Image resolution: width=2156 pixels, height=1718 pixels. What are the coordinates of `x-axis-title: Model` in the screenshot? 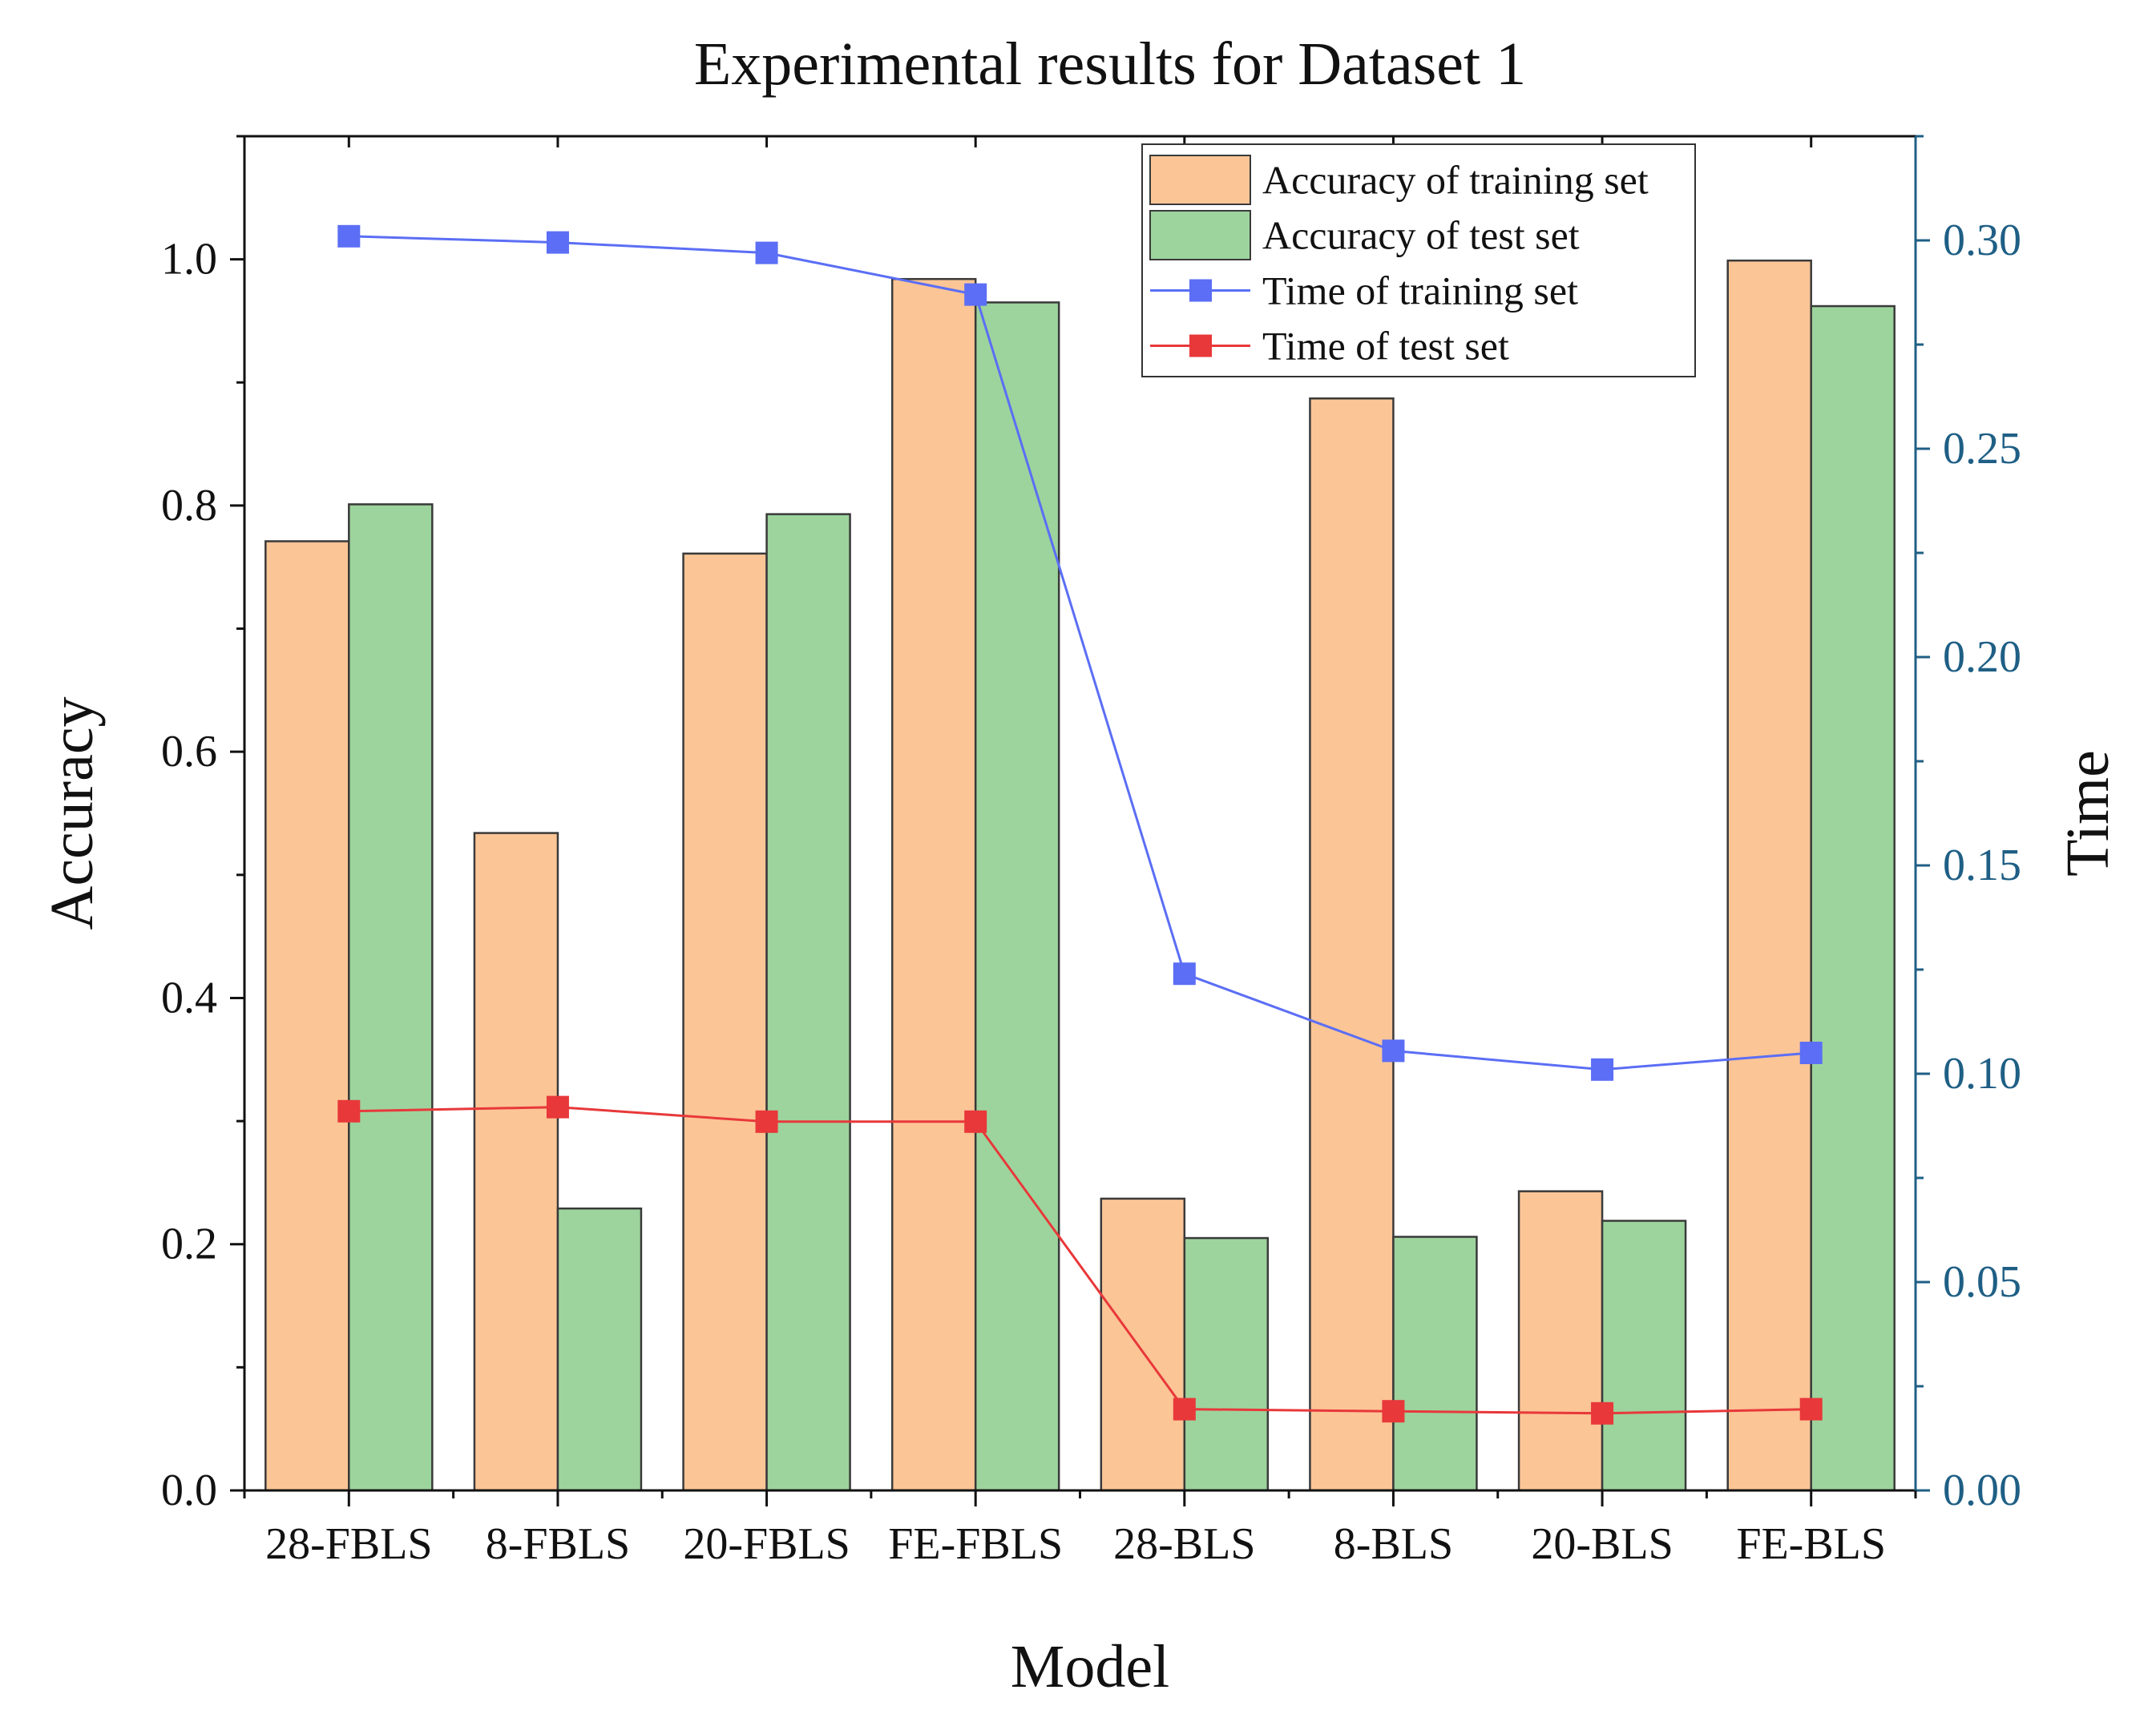 It's located at (1090, 1666).